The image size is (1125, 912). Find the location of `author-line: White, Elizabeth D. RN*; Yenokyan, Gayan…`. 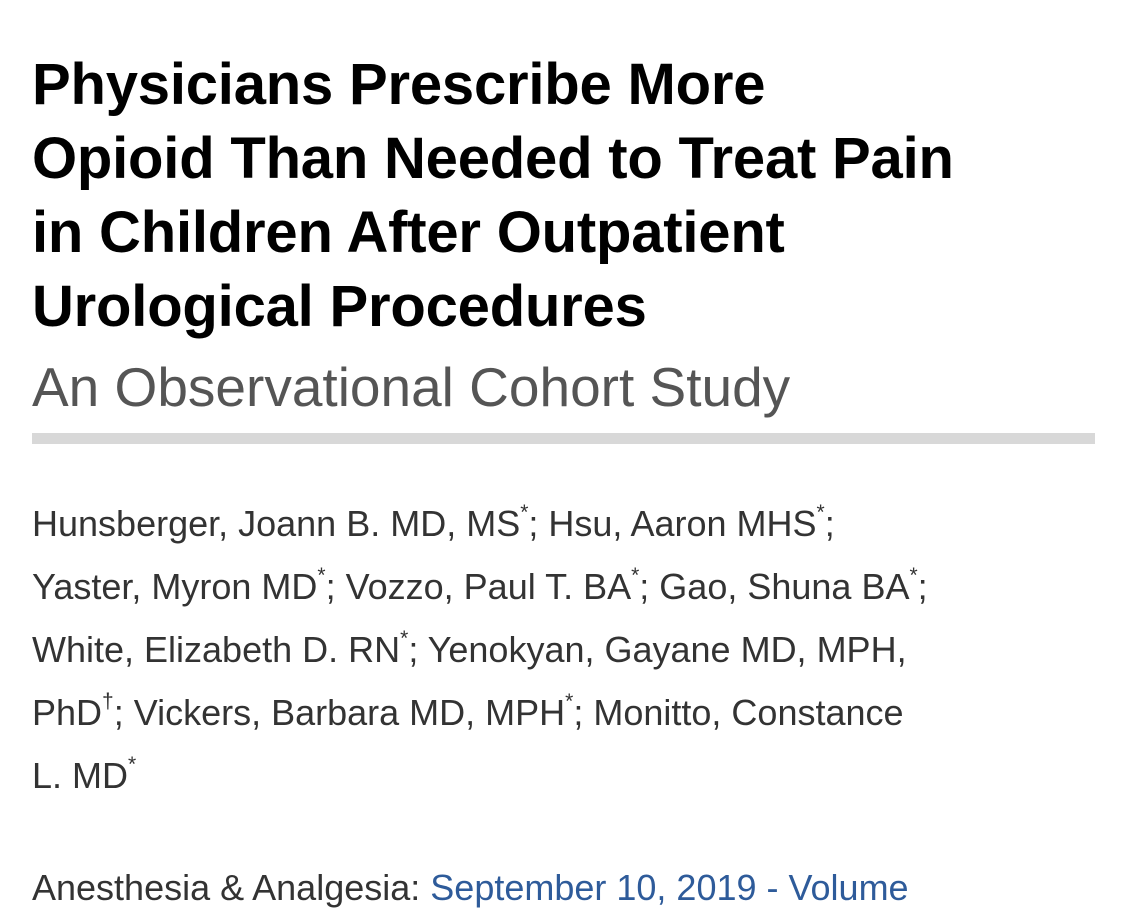

author-line: White, Elizabeth D. RN*; Yenokyan, Gayan… is located at coordinates (572, 649).